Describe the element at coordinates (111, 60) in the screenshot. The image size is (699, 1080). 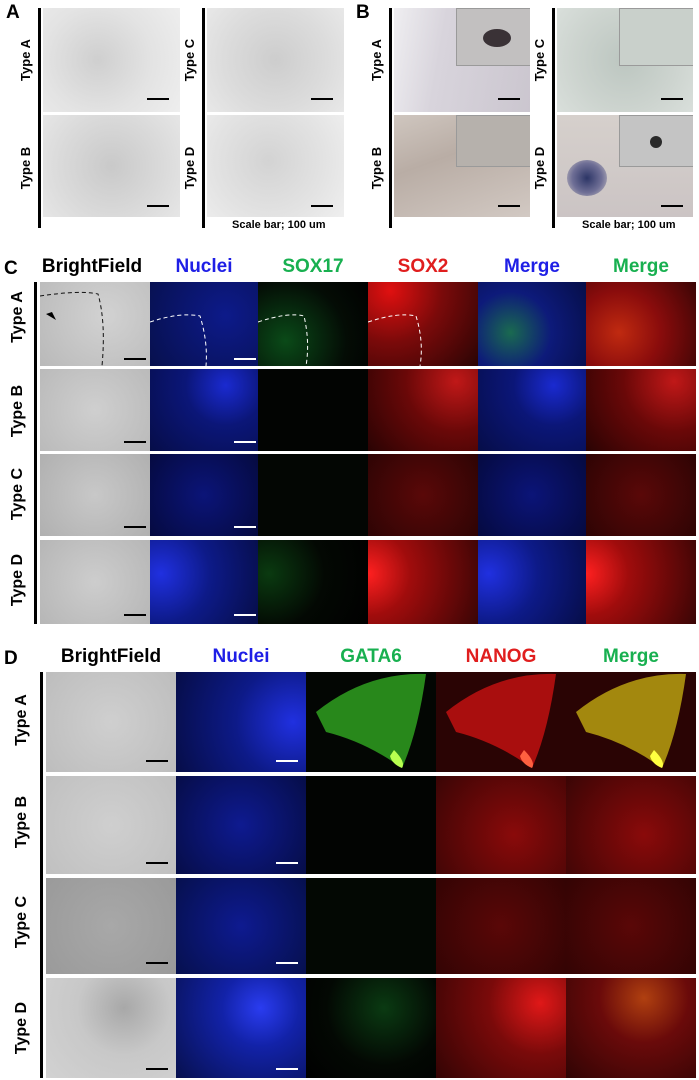
I see `panel-a-type-a-image` at that location.